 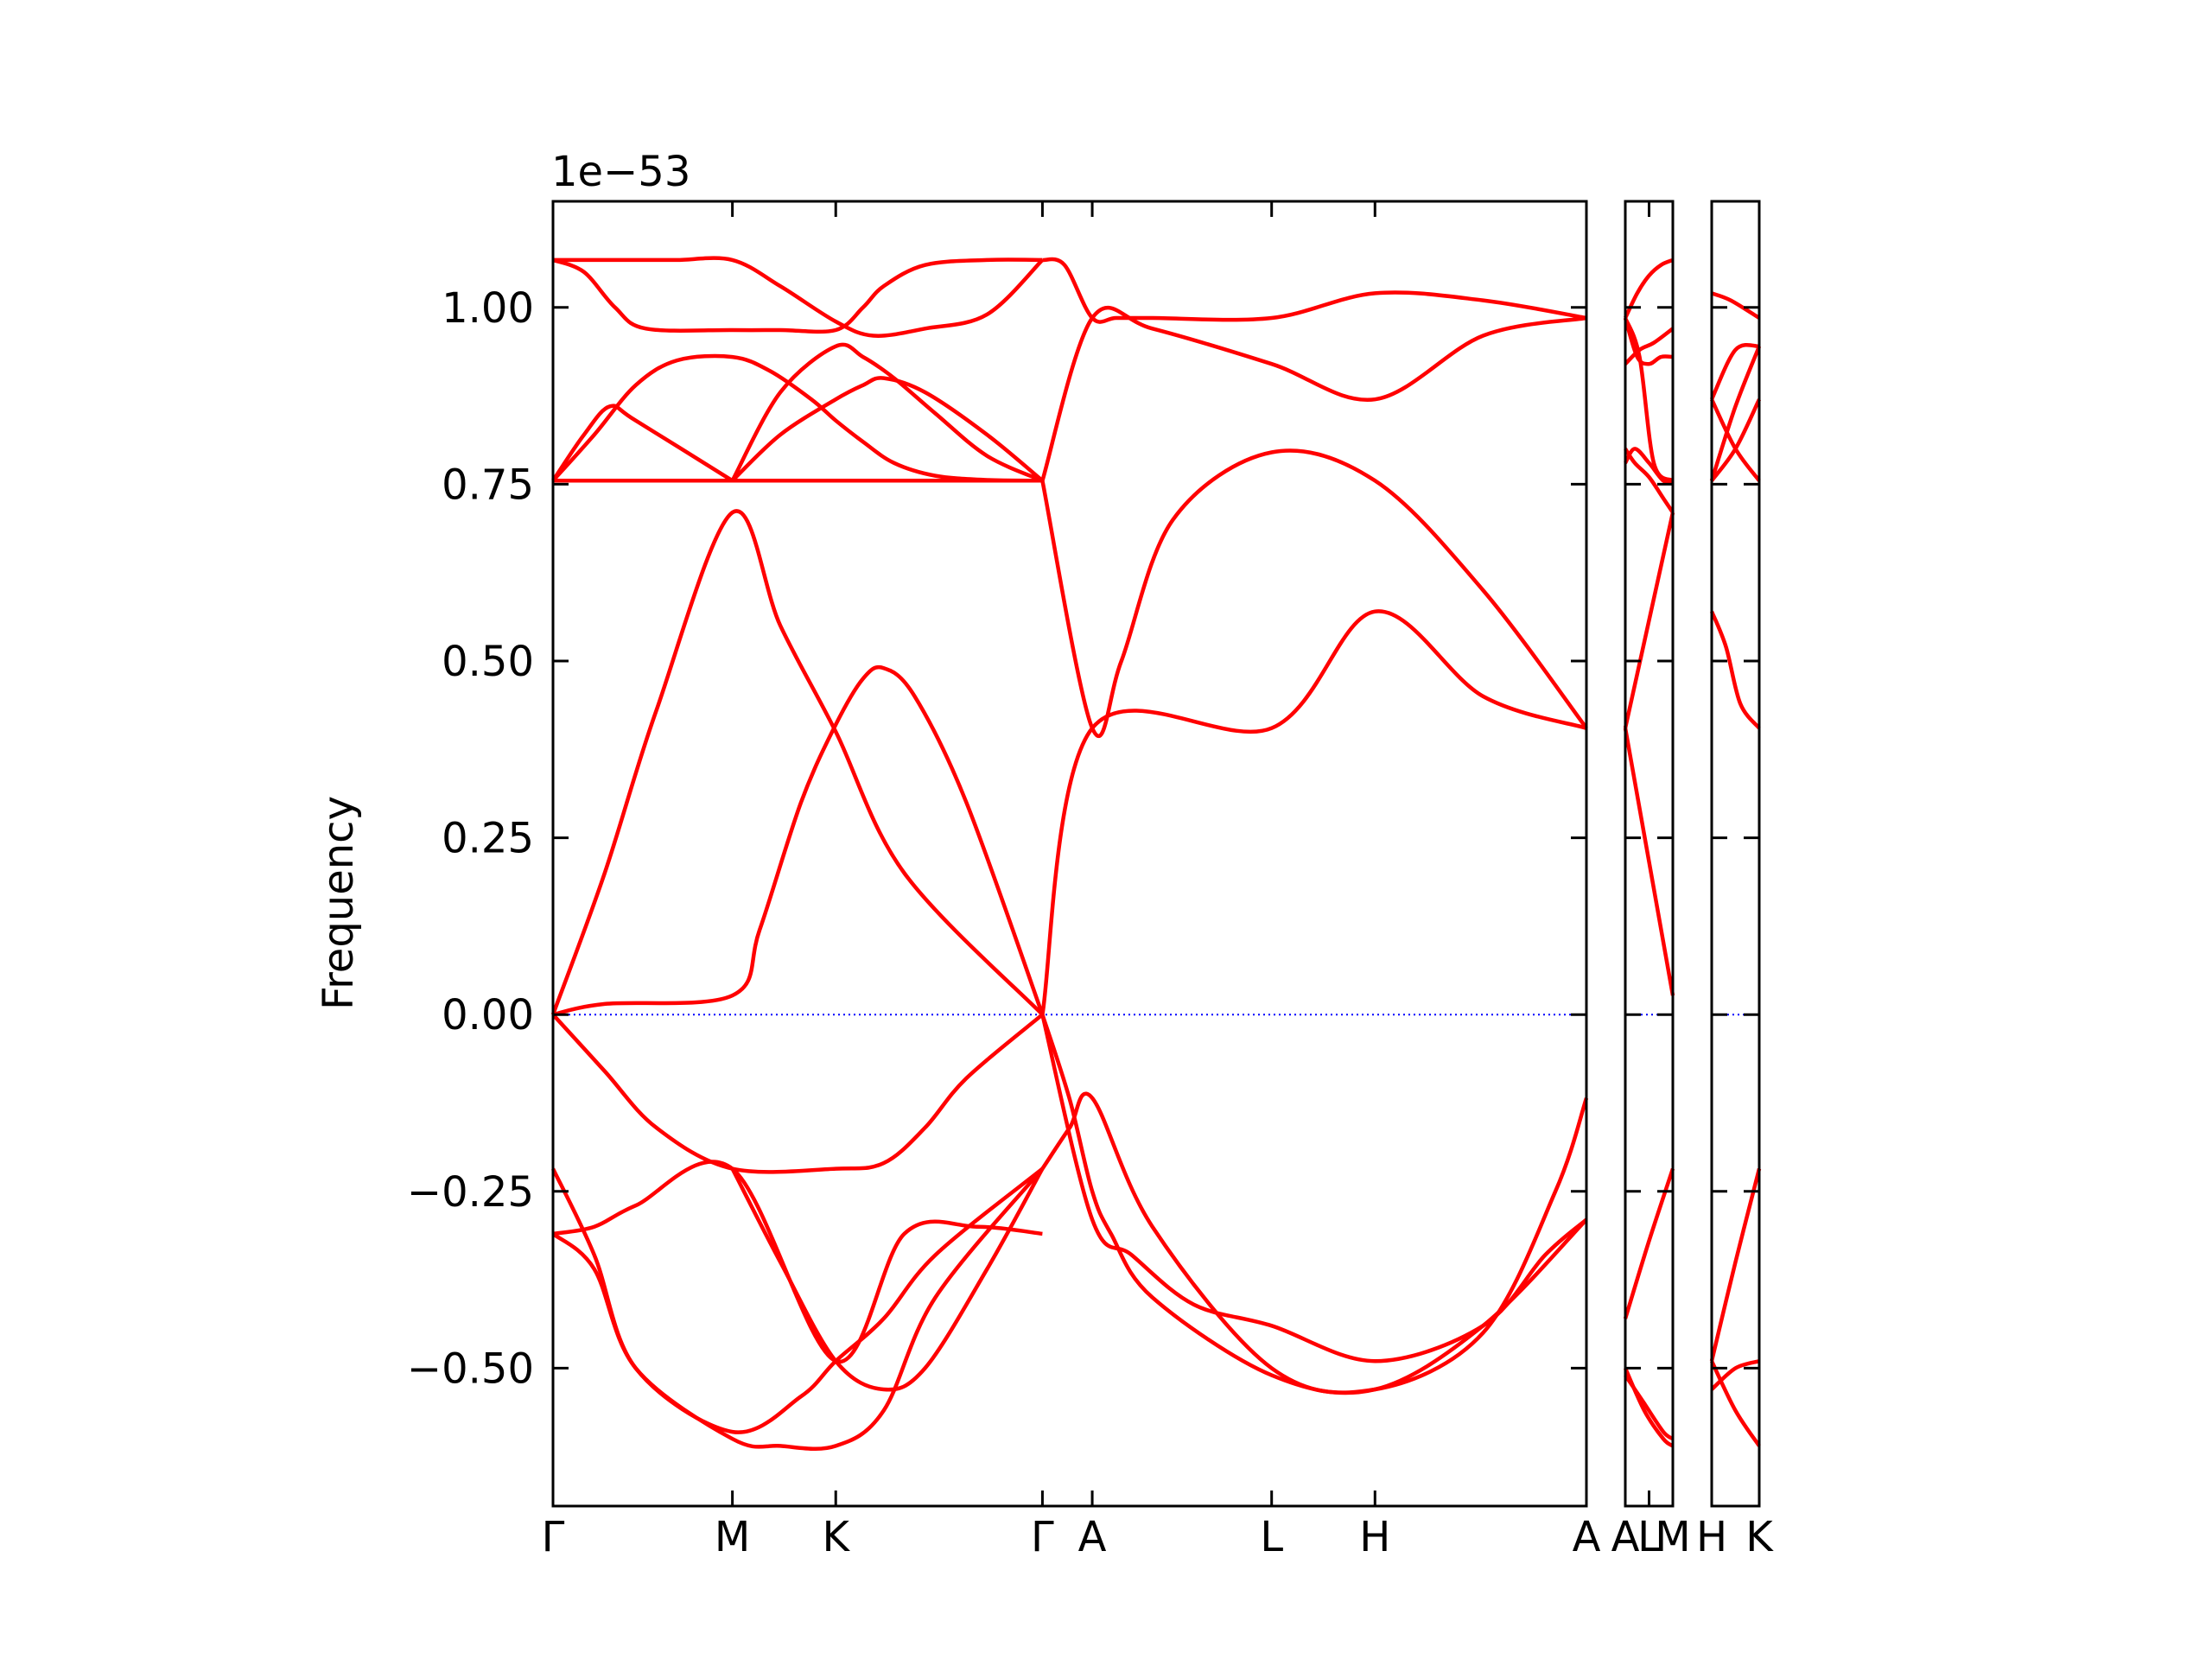 I want to click on y-tick-label: 1.00, so click(x=488, y=308).